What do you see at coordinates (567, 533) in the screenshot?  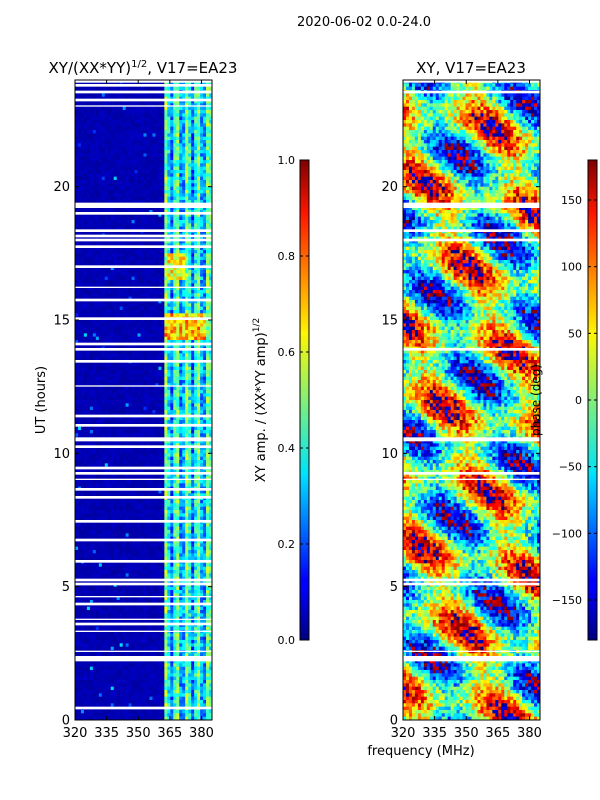 I see `colorbar-tick-label: −100` at bounding box center [567, 533].